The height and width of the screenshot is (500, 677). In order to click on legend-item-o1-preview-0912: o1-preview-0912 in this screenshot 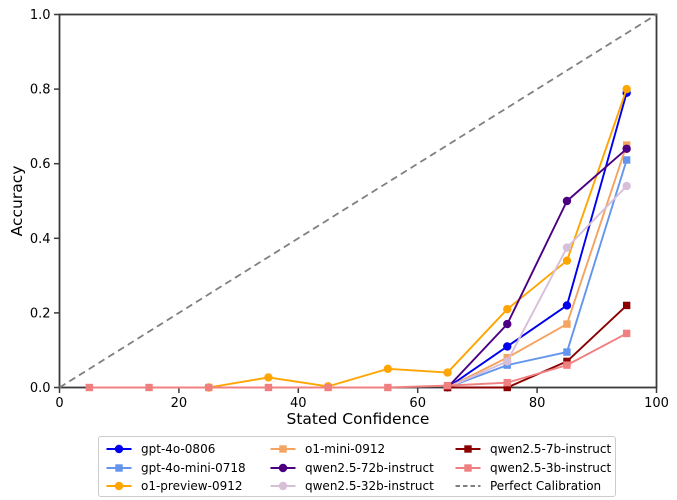, I will do `click(187, 486)`.